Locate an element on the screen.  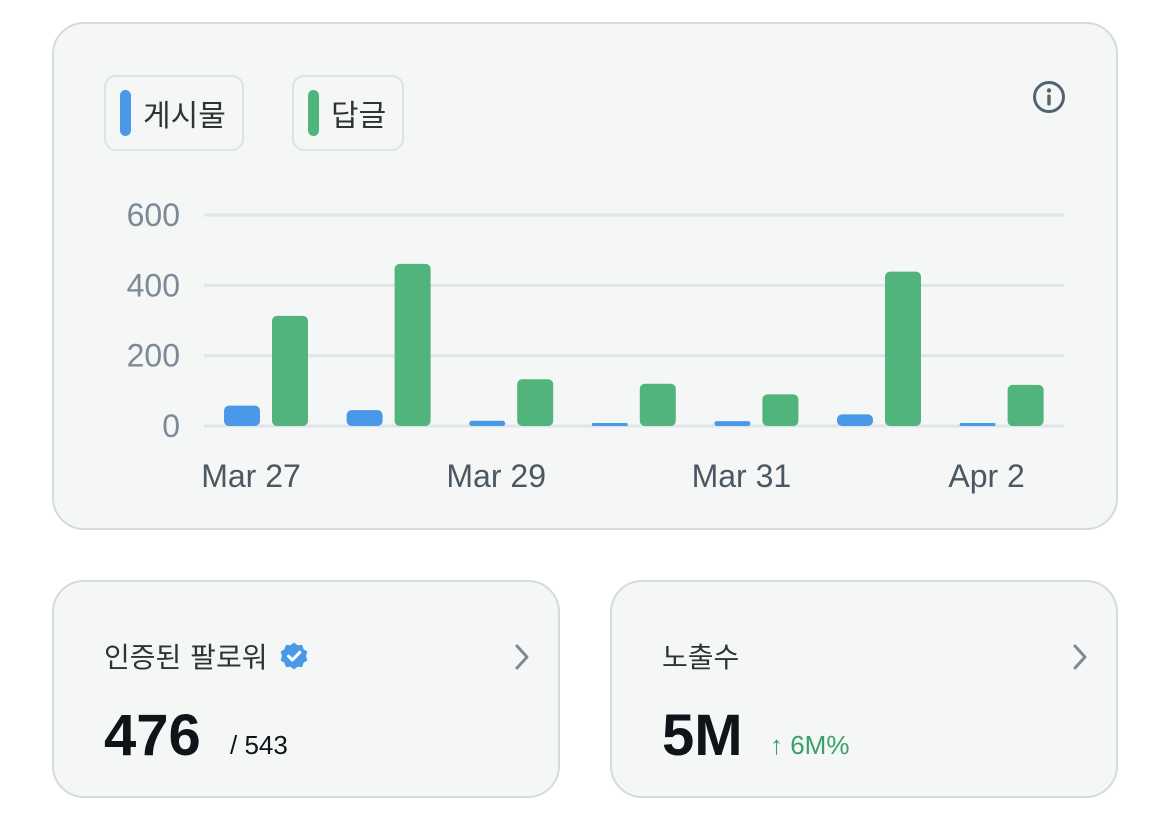
y-tick-label: 200 is located at coordinates (153, 356).